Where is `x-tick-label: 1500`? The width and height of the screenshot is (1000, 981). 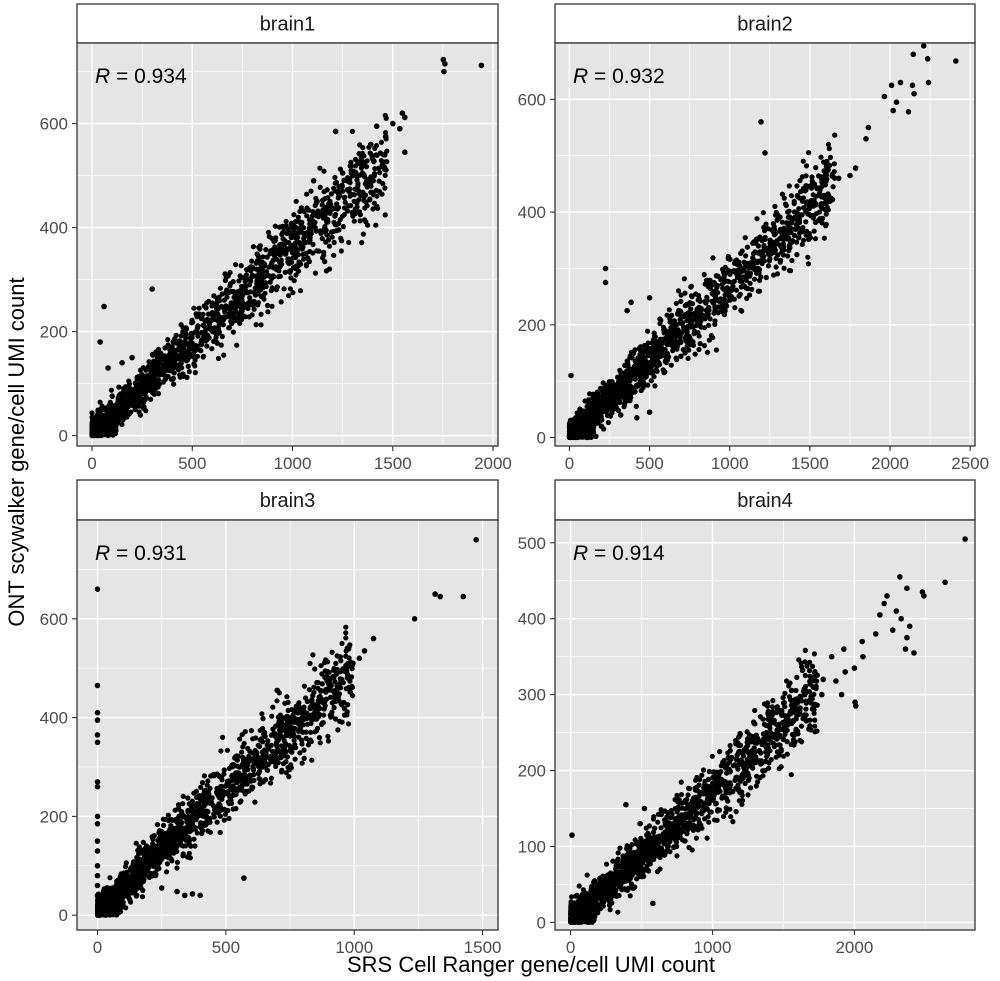
x-tick-label: 1500 is located at coordinates (483, 947).